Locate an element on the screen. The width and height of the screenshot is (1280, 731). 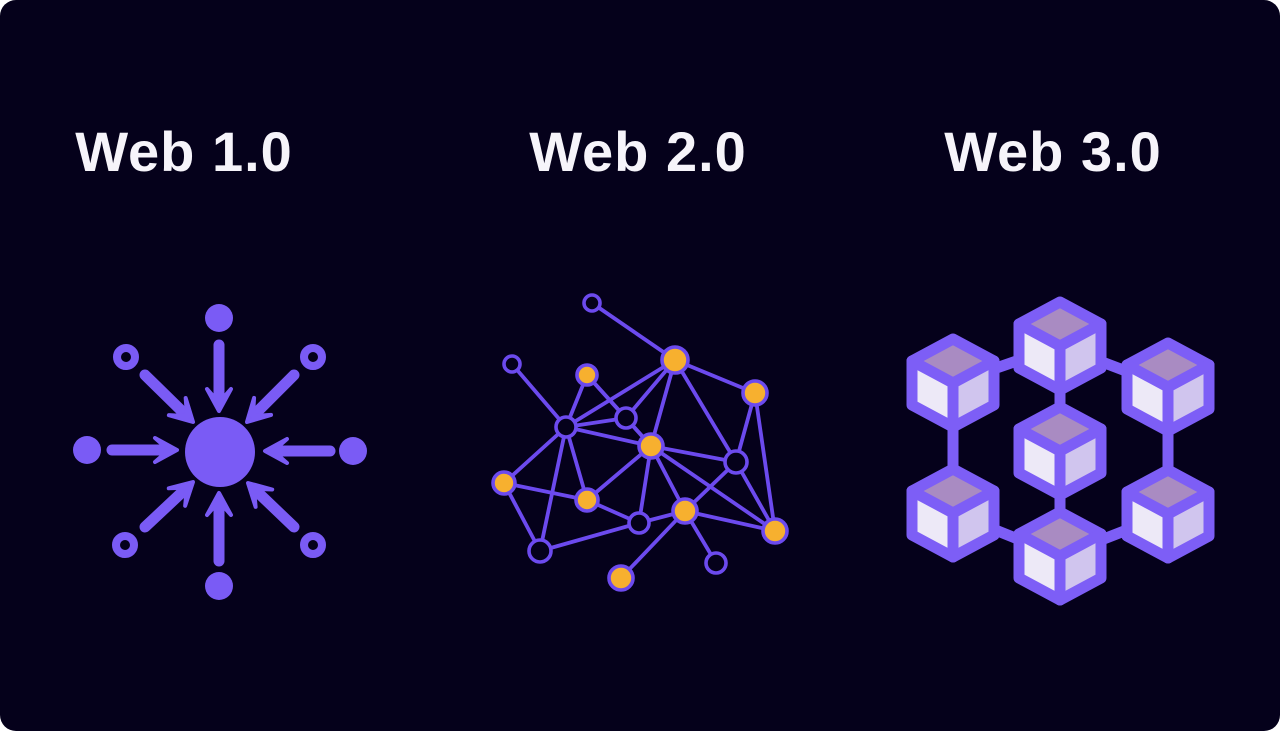
web2-network-graph-icon is located at coordinates (640, 442).